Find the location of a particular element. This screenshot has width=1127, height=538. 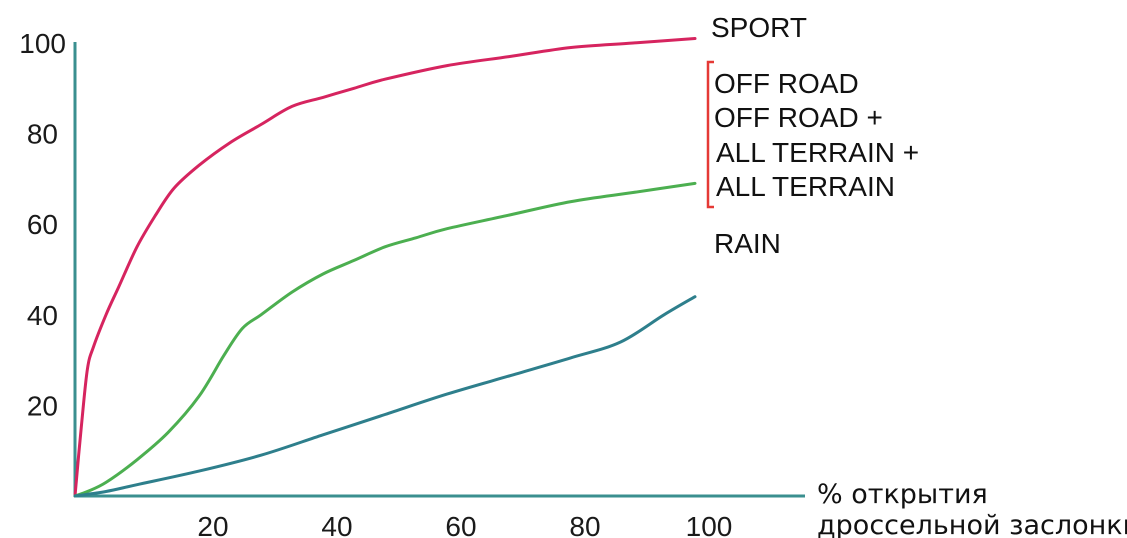

y-tick-label-20: 20 is located at coordinates (42, 405).